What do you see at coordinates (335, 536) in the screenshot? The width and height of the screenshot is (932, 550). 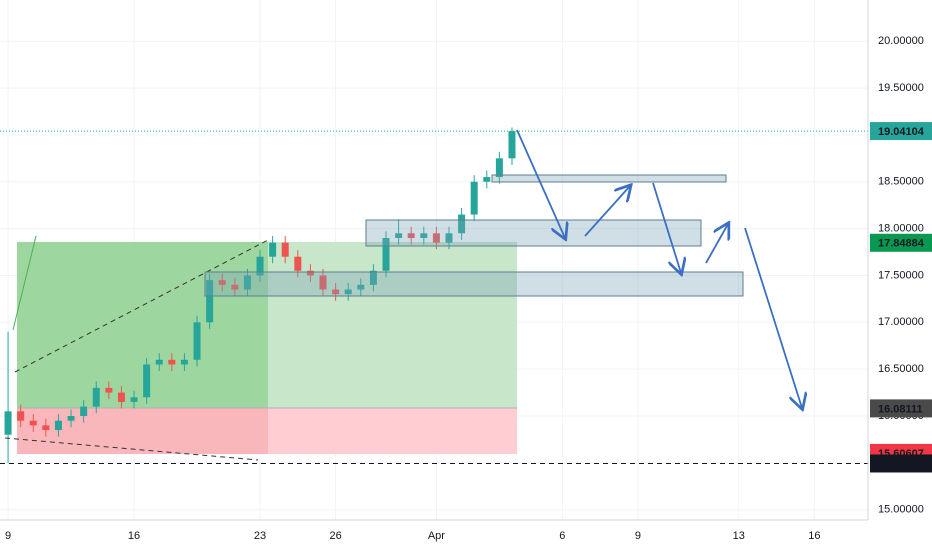 I see `x-tick-label: 26` at bounding box center [335, 536].